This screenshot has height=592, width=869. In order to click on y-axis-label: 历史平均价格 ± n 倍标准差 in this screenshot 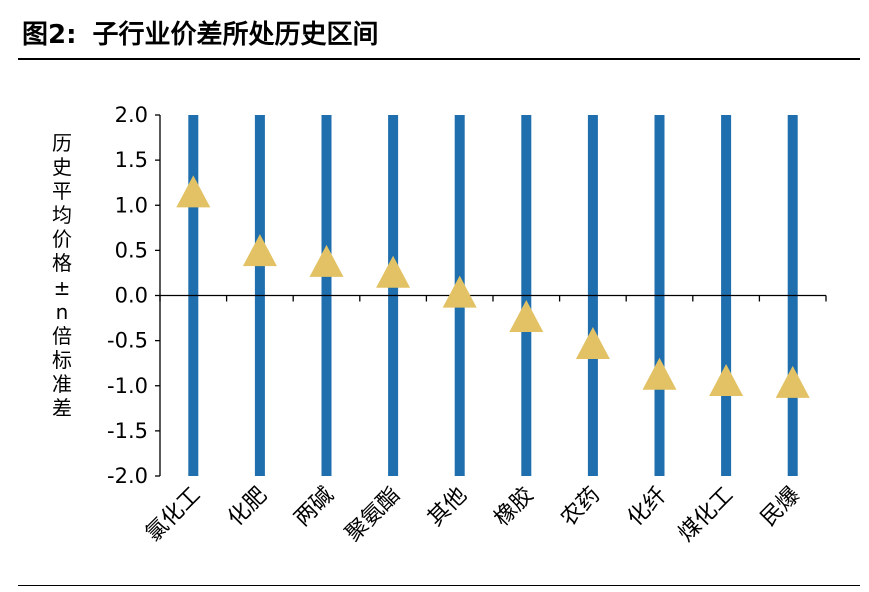, I will do `click(62, 275)`.